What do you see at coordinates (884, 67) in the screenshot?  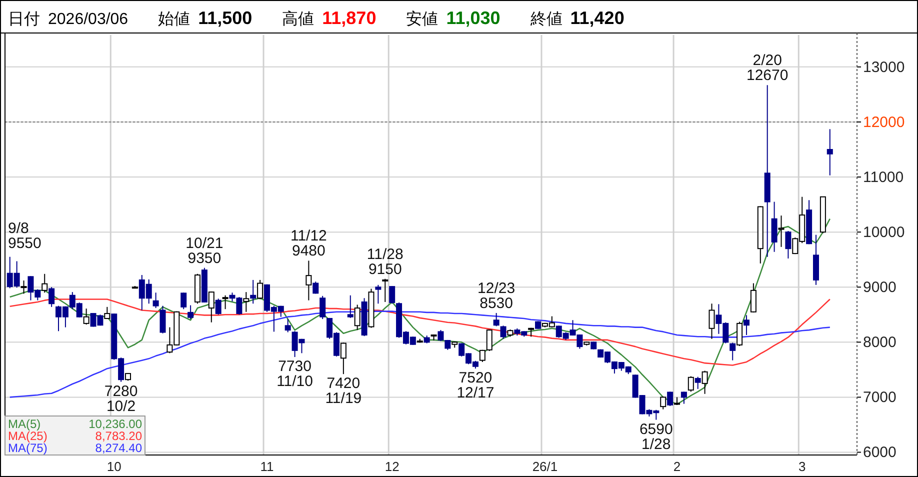 I see `y-tick-label: 13000` at bounding box center [884, 67].